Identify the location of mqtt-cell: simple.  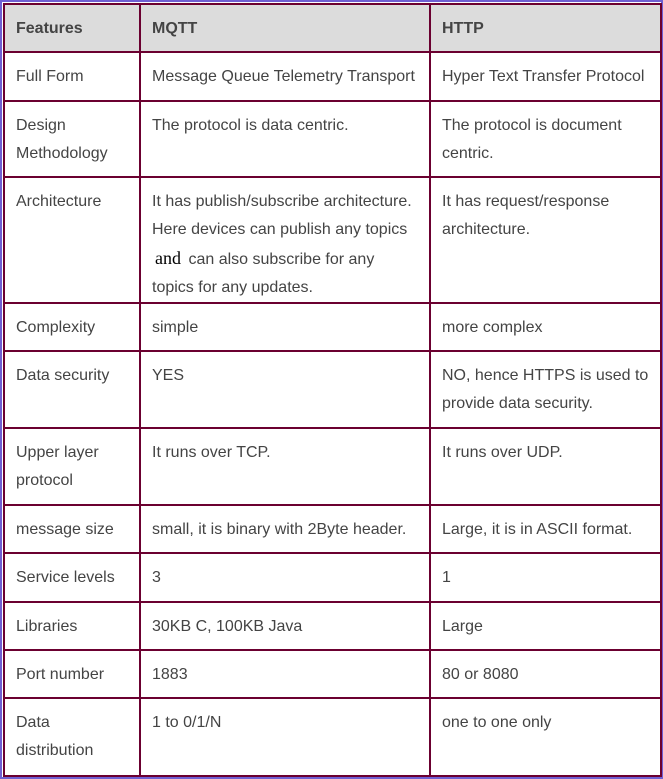
(285, 327).